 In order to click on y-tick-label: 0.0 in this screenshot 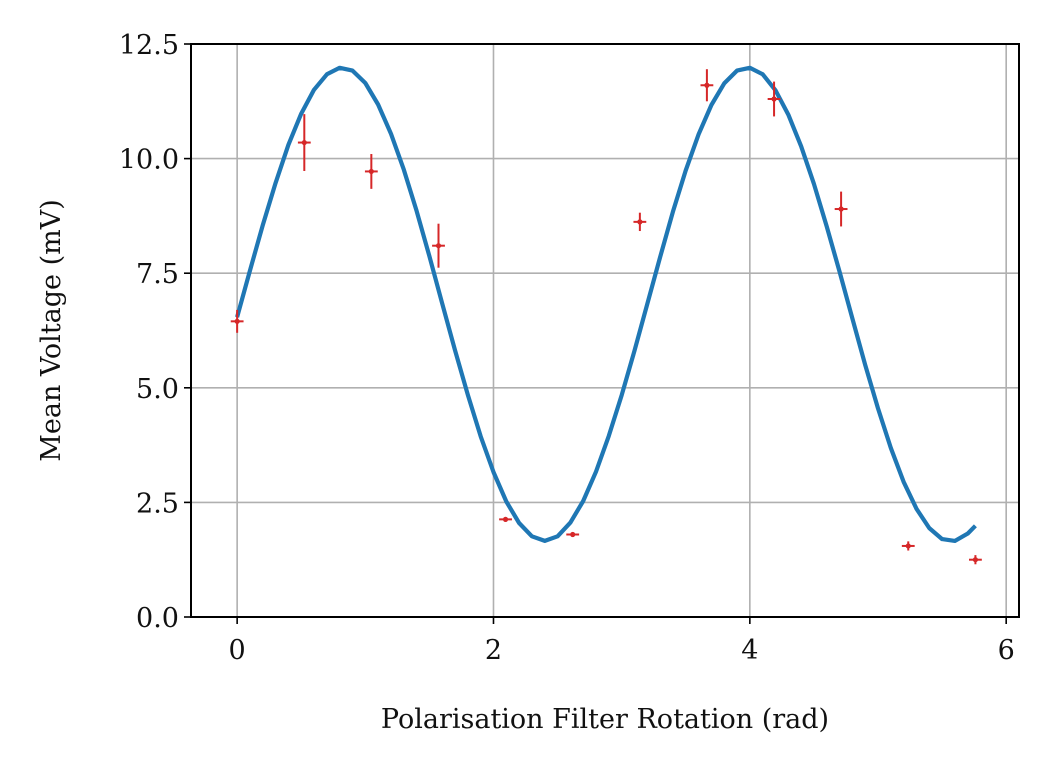, I will do `click(157, 618)`.